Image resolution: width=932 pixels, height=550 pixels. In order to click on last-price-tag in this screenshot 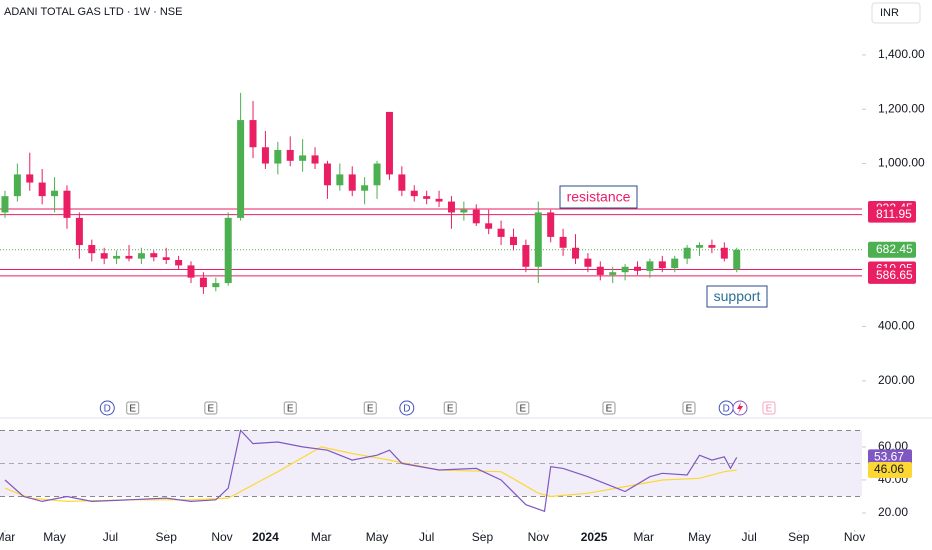, I will do `click(892, 249)`.